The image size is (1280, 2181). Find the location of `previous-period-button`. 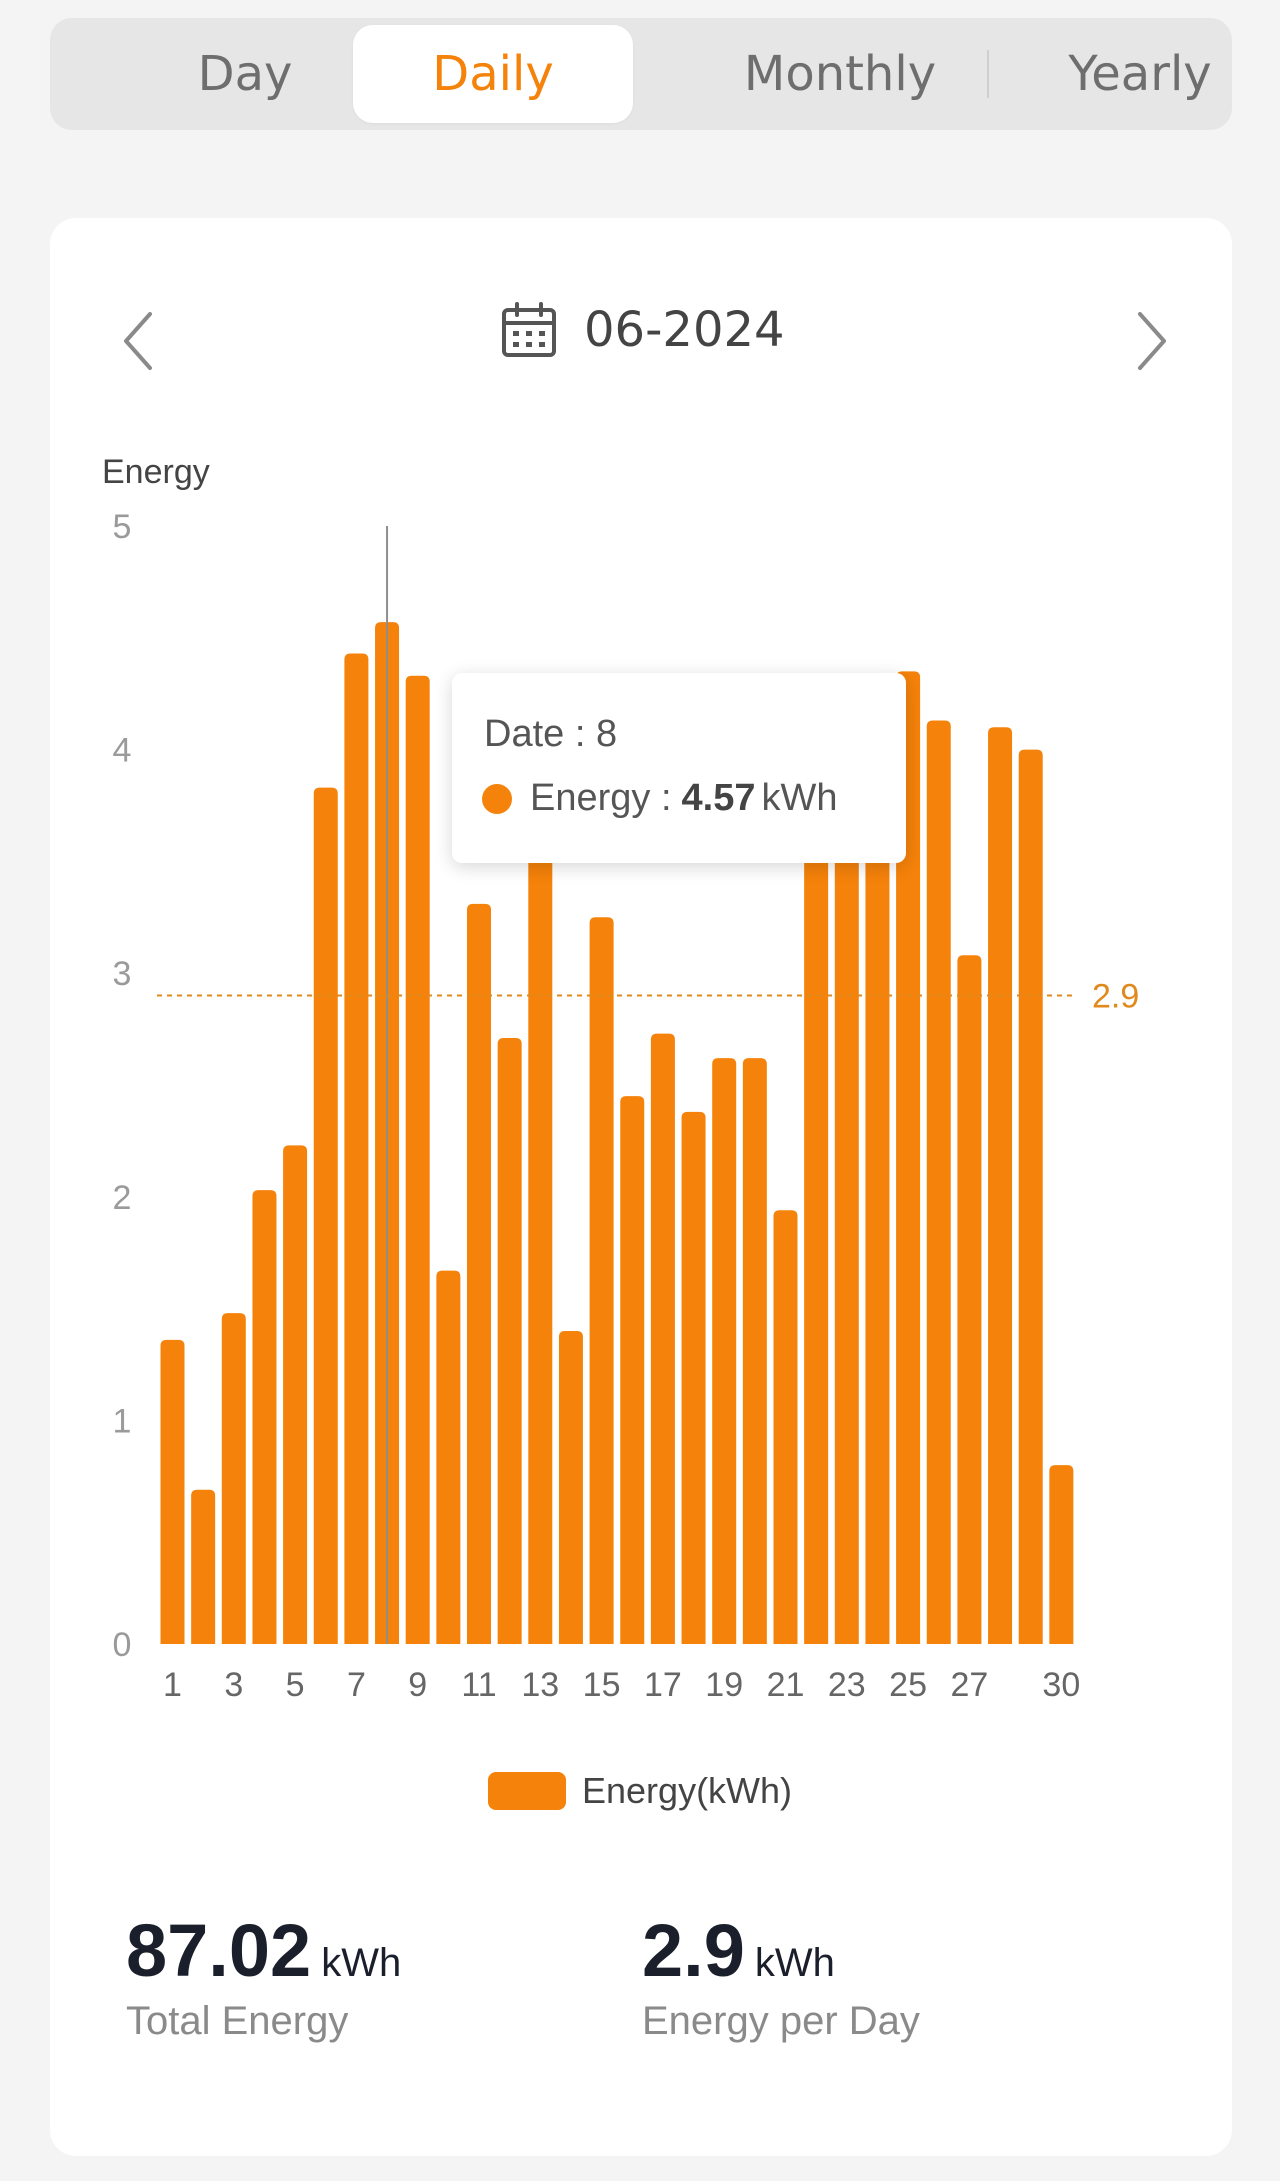

previous-period-button is located at coordinates (140, 341).